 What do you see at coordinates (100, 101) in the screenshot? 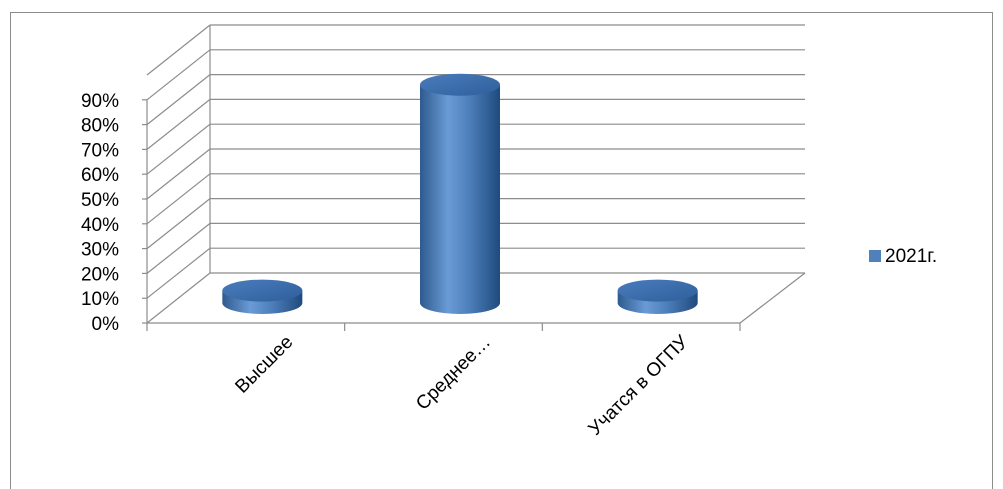
I see `y-tick-label: 90%` at bounding box center [100, 101].